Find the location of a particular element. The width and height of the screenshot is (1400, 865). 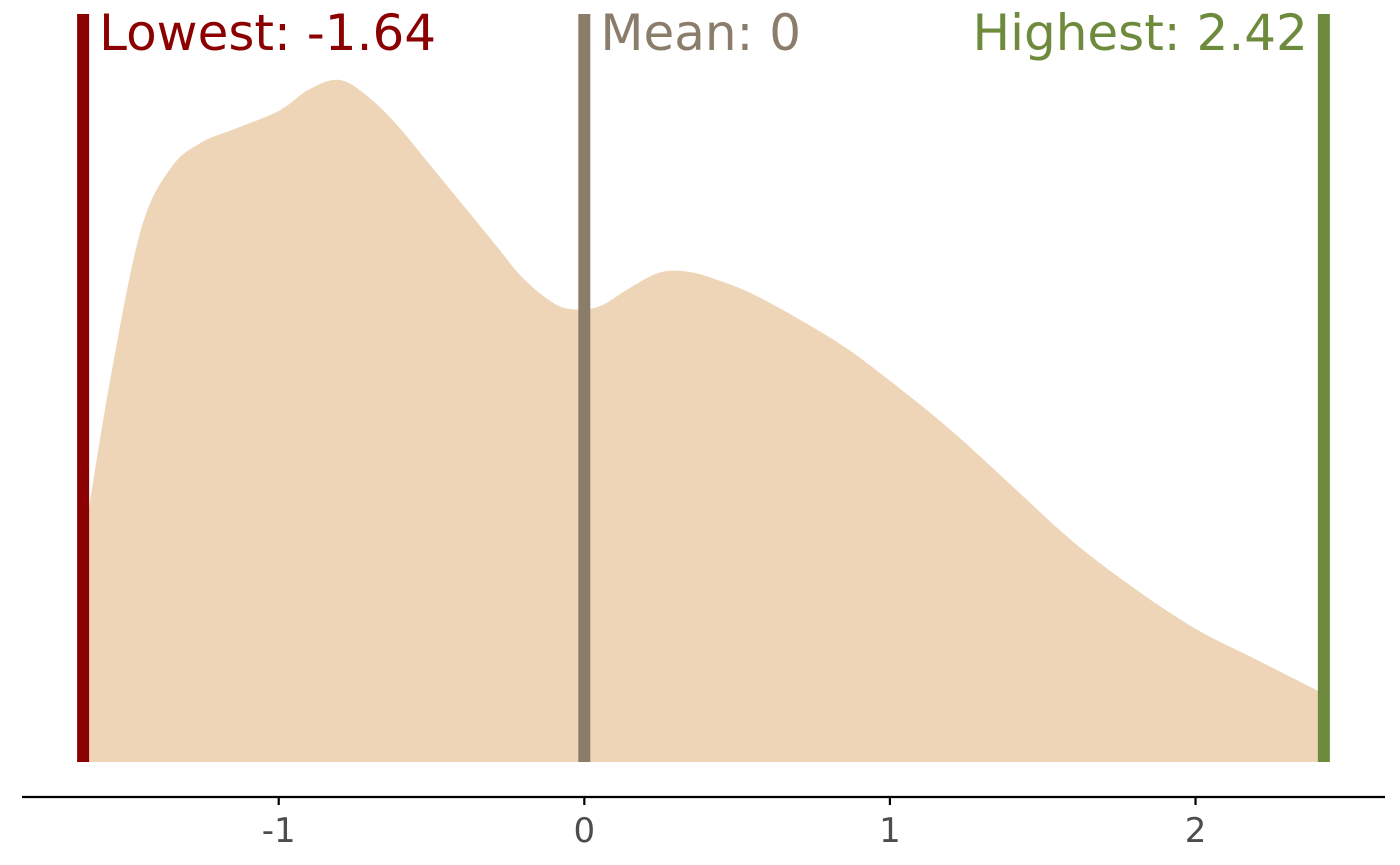

x-tick-label: 2 is located at coordinates (1196, 831).